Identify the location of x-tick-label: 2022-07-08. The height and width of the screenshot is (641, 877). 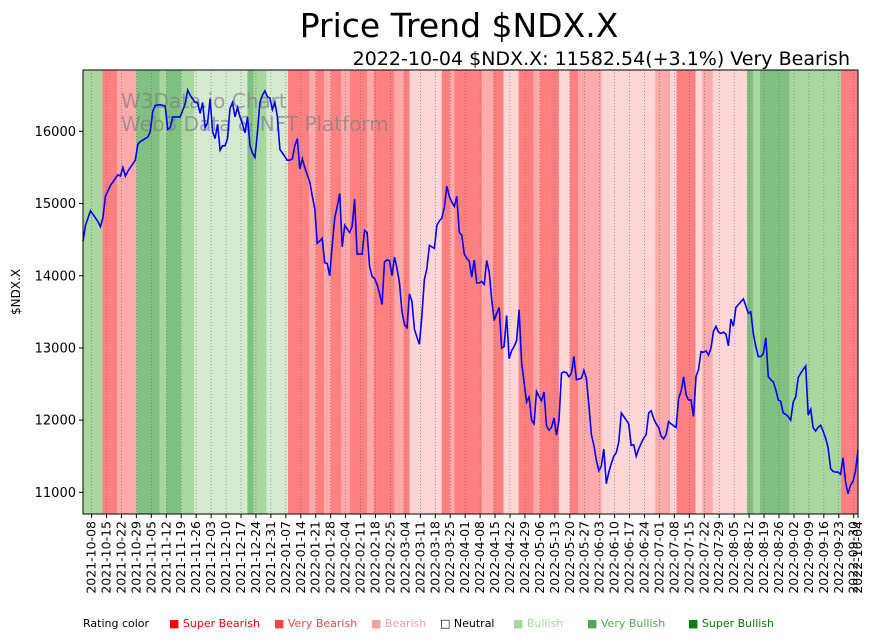
(673, 557).